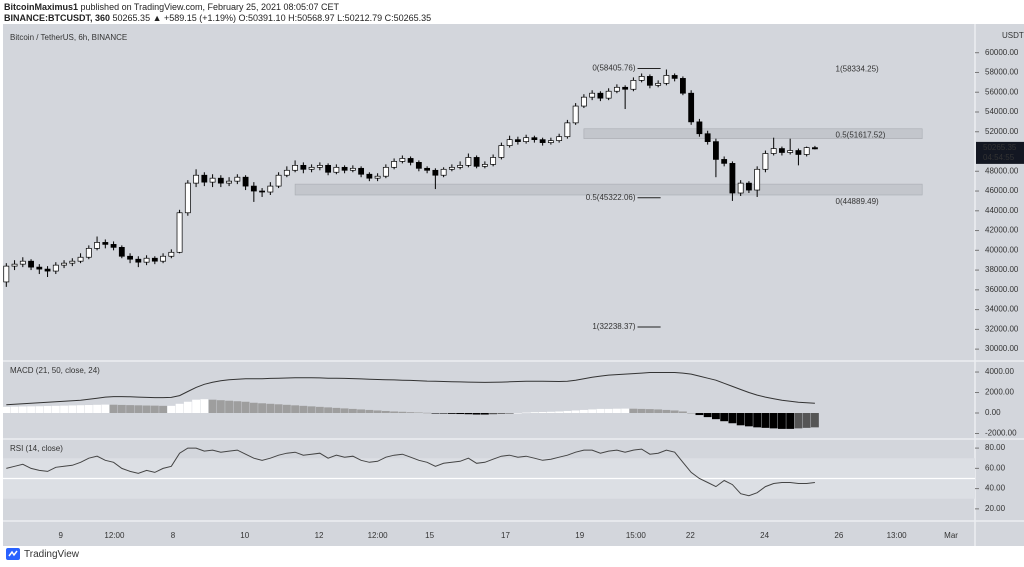 The height and width of the screenshot is (567, 1024). Describe the element at coordinates (1002, 170) in the screenshot. I see `y-tick-label: 48000.00` at that location.